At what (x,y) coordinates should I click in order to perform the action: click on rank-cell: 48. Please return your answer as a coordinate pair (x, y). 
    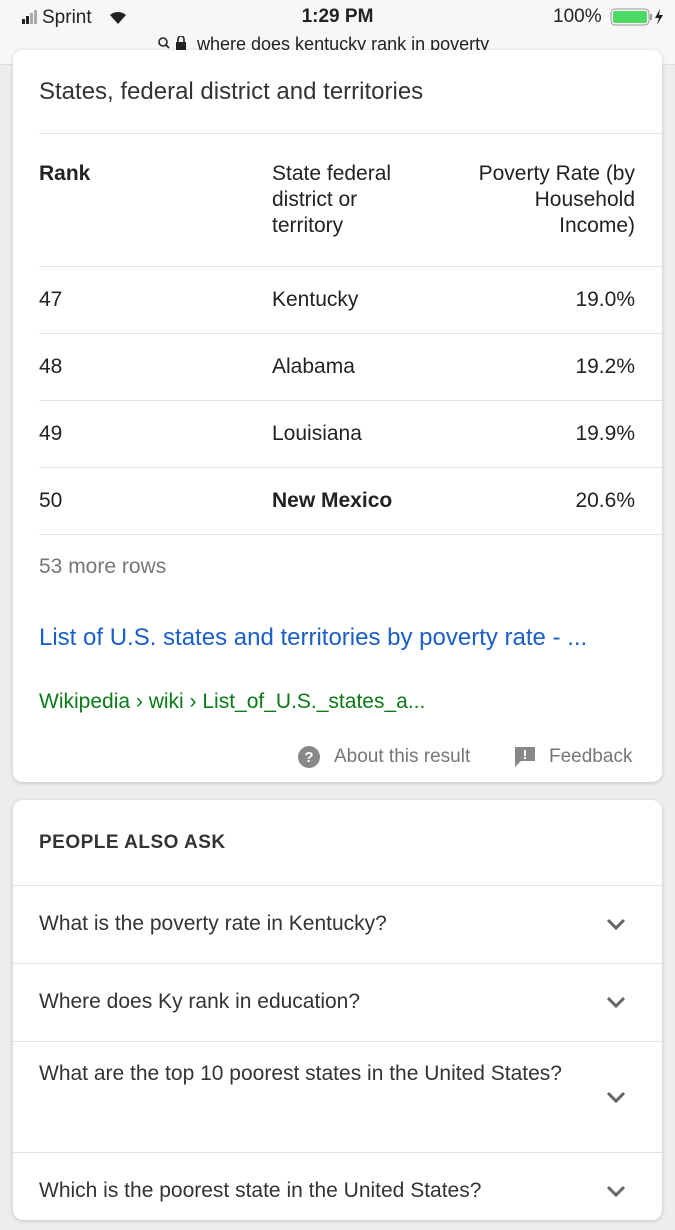
    Looking at the image, I should click on (51, 366).